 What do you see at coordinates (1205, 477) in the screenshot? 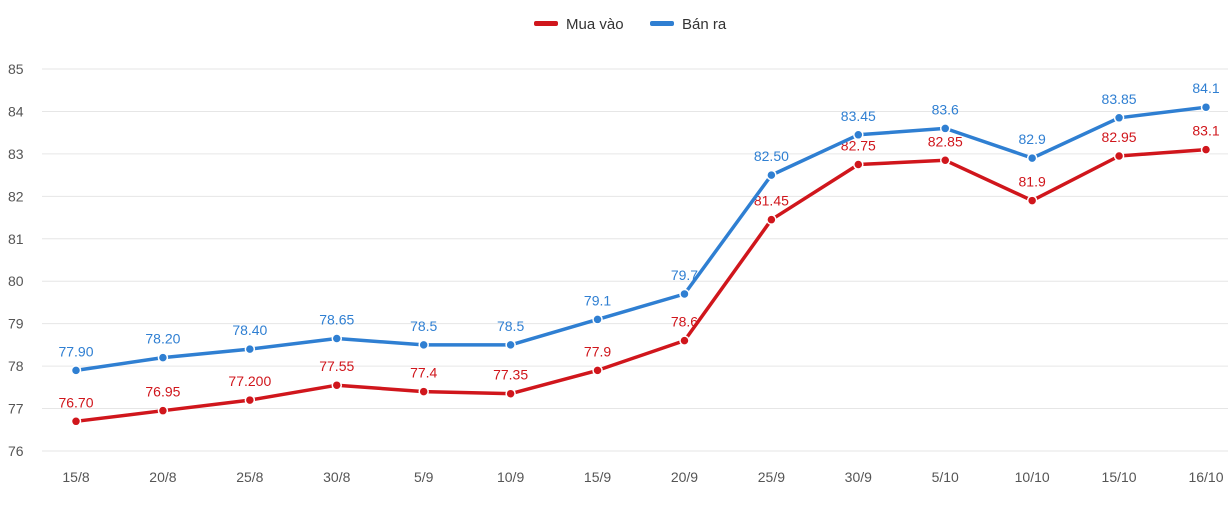
I see `x-tick-label: 16/10` at bounding box center [1205, 477].